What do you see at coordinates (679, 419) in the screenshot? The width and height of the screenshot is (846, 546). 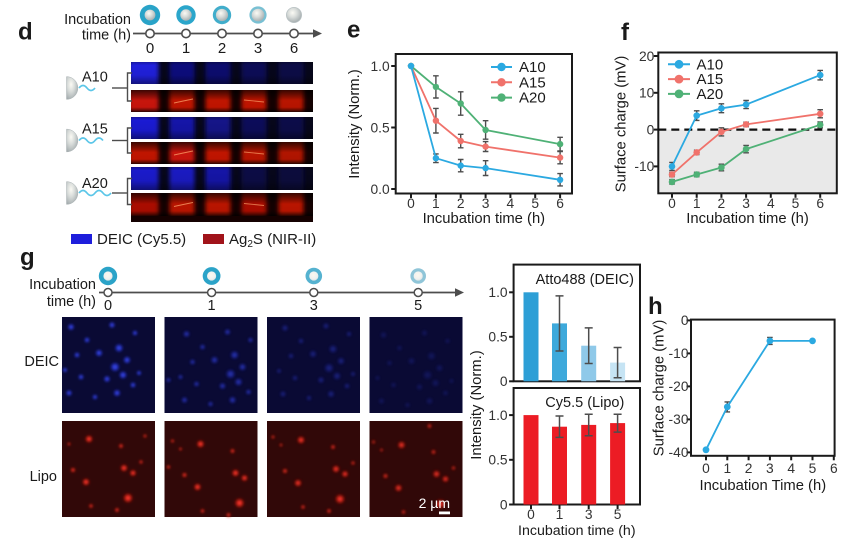 I see `svg-text: -30` at bounding box center [679, 419].